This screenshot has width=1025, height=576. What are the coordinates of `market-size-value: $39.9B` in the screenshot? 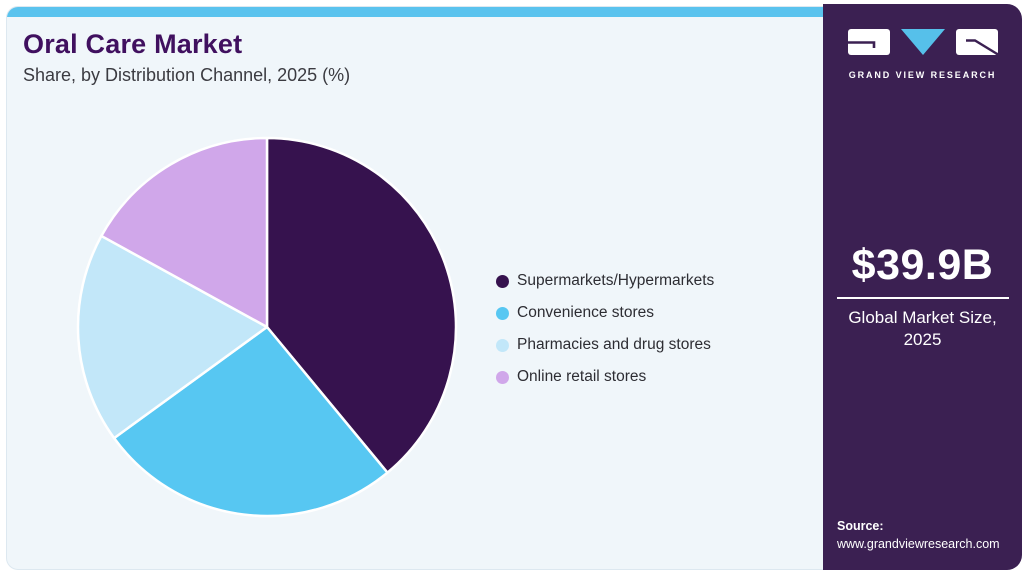 It's located at (922, 265).